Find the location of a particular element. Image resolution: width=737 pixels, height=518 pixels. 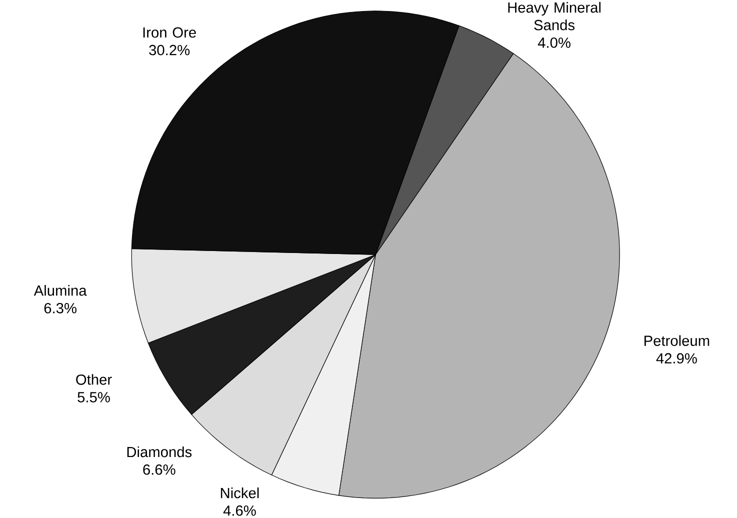

data-label: 4.6% is located at coordinates (239, 511).